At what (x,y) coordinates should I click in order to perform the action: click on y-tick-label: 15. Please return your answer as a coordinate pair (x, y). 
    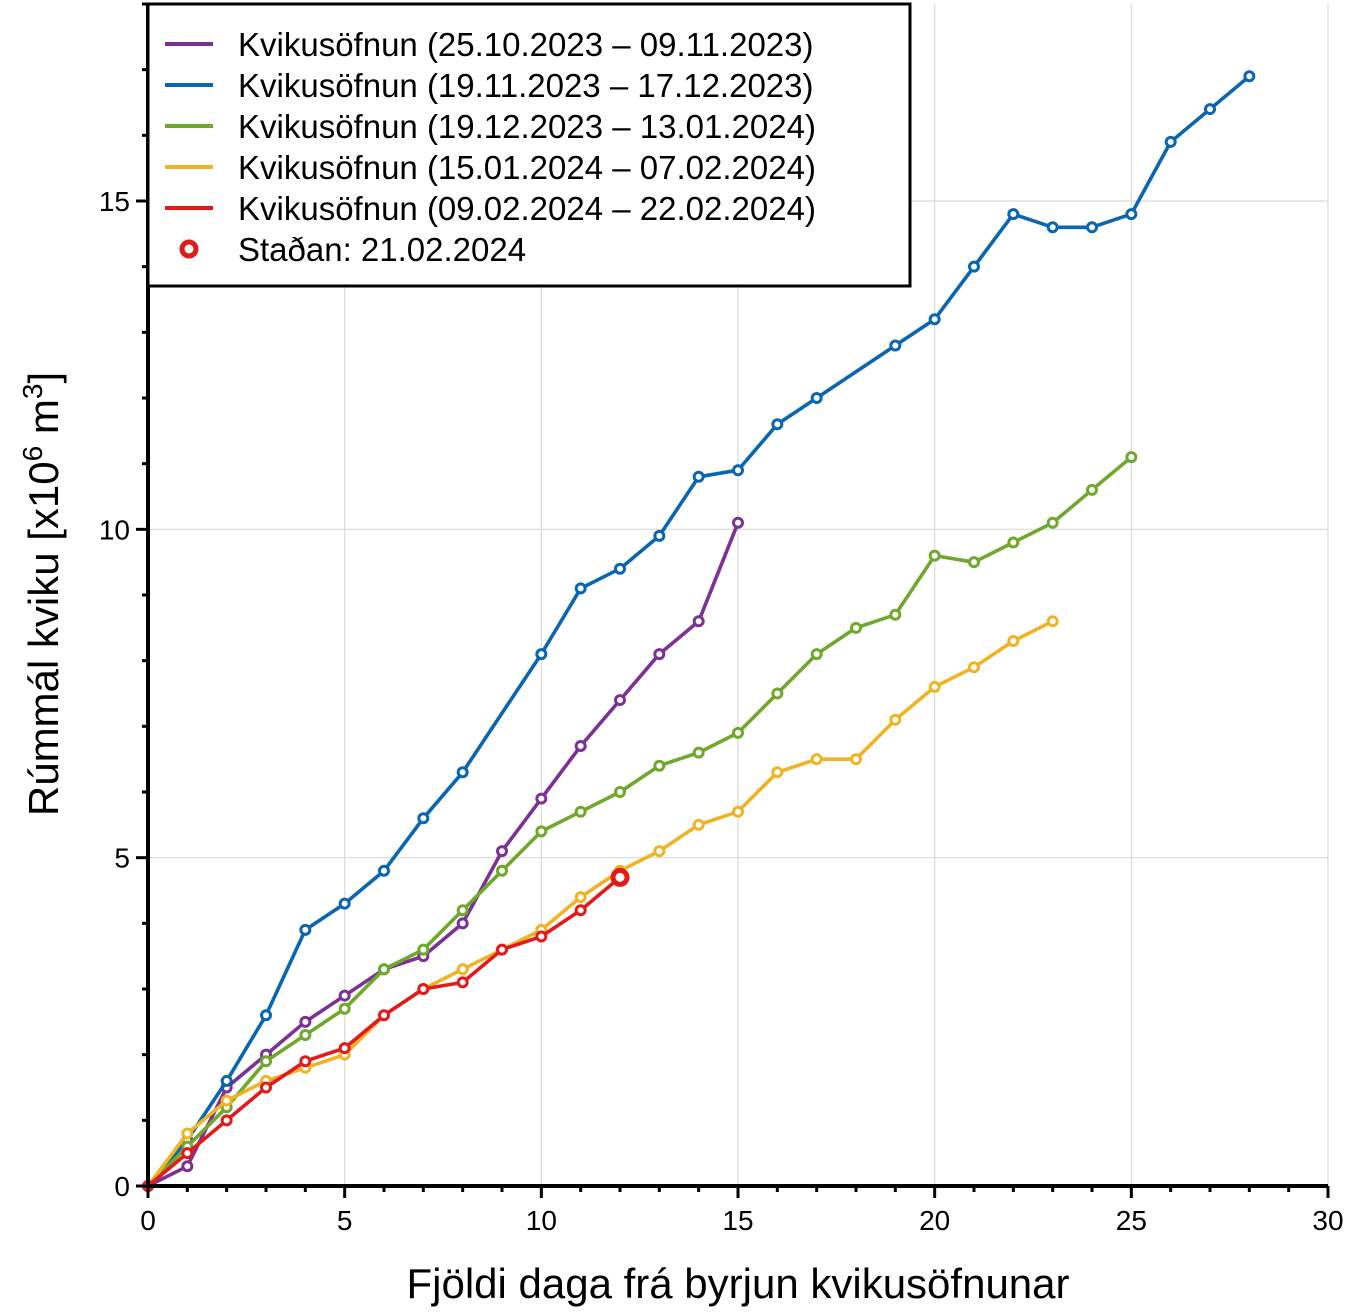
    Looking at the image, I should click on (114, 201).